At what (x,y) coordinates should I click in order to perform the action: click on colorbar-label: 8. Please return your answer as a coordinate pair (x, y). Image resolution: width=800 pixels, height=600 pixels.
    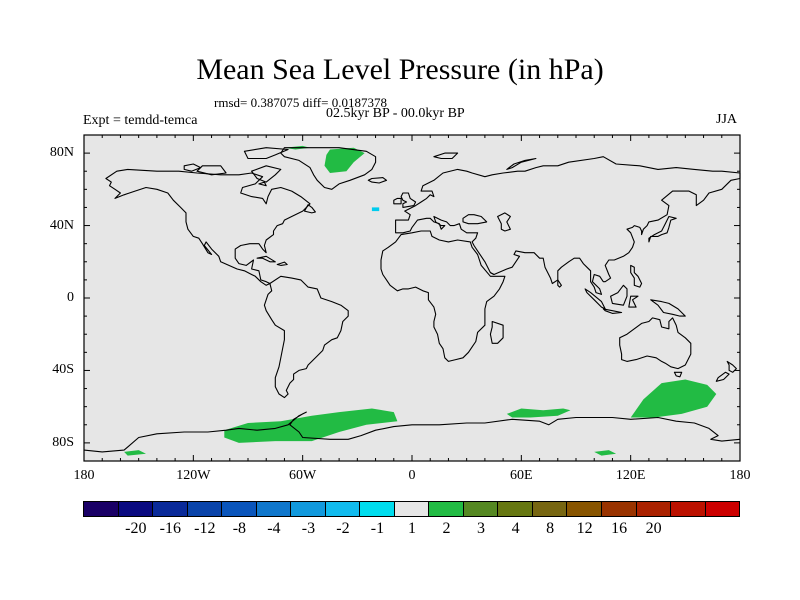
    Looking at the image, I should click on (550, 528).